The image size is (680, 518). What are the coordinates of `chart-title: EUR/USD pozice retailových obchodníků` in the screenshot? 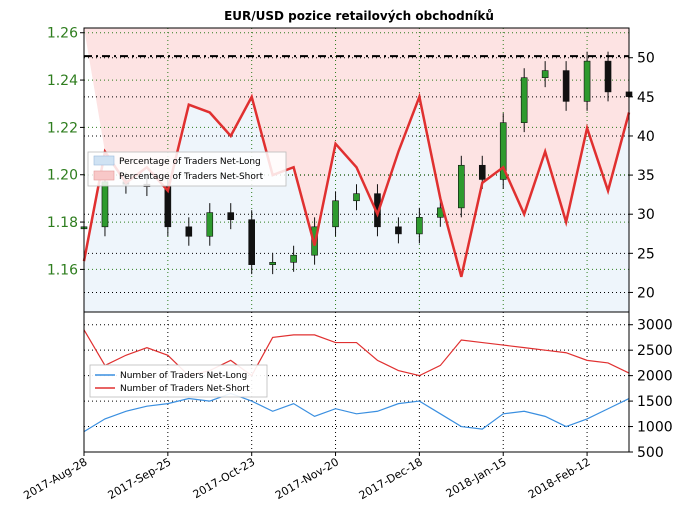 It's located at (359, 16).